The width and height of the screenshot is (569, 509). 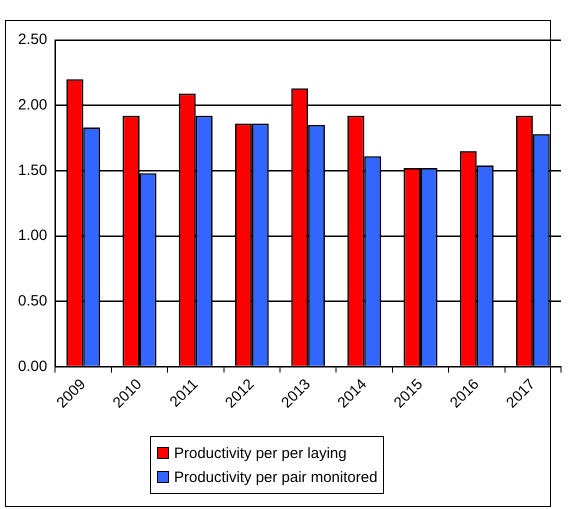 I want to click on legend-label: Productivity per per laying, so click(x=260, y=453).